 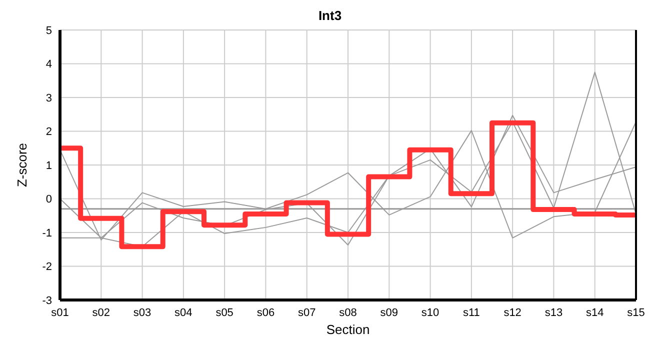 I want to click on y-axis-title: Z-score, so click(x=22, y=165).